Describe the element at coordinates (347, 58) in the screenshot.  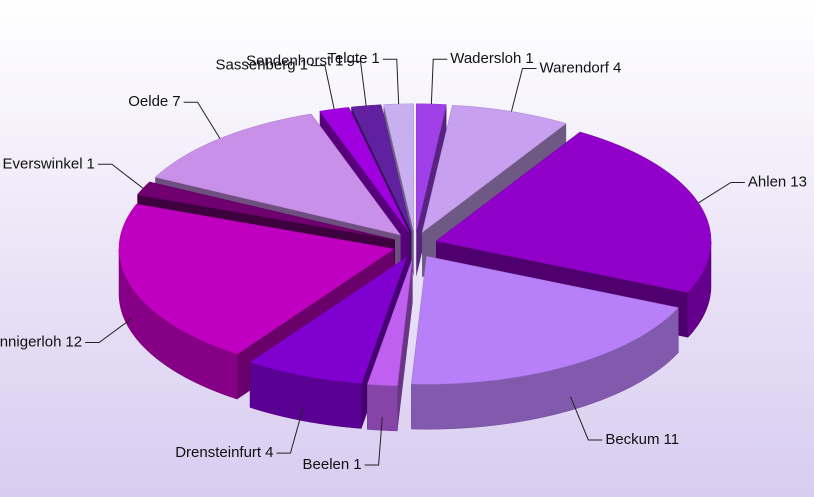
I see `label-category: Telgte` at that location.